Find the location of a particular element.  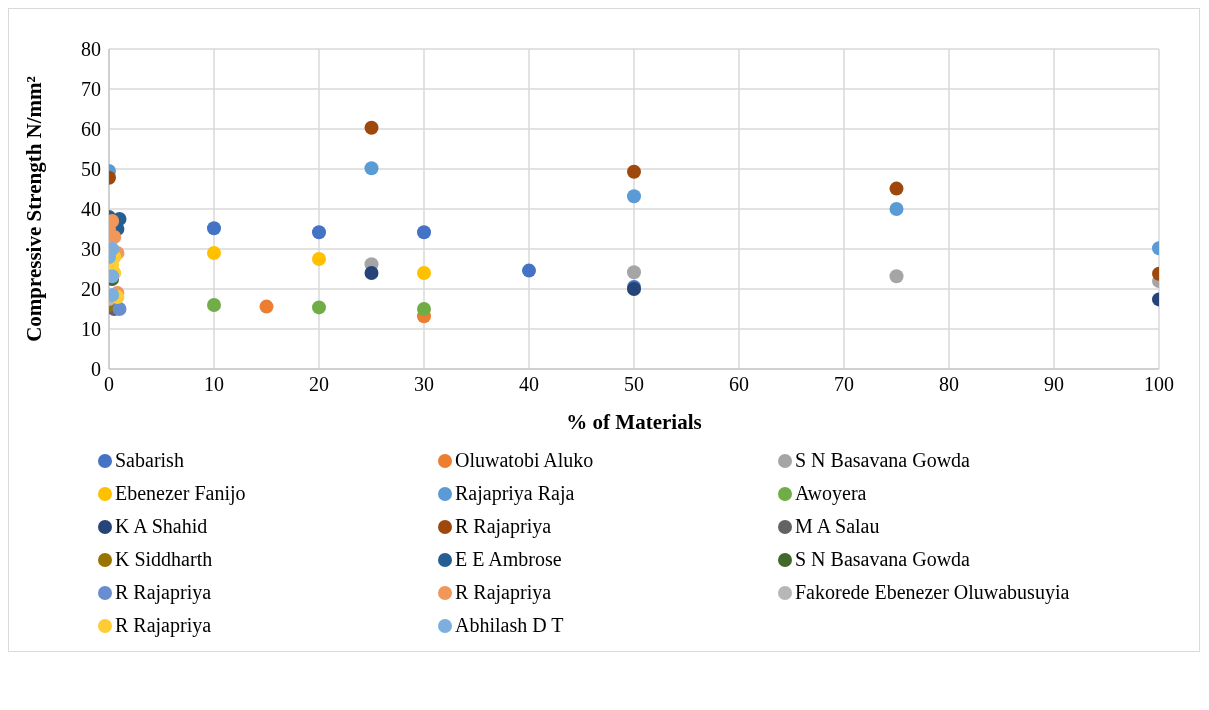

x-tick-label: 50 is located at coordinates (634, 384).